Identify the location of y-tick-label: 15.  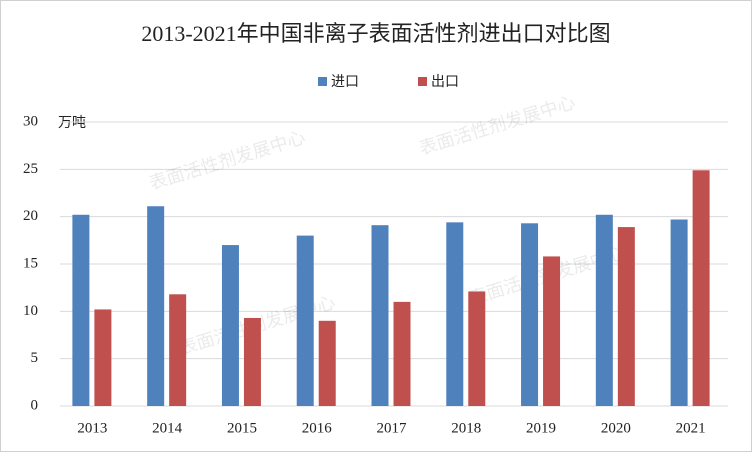
(30, 263).